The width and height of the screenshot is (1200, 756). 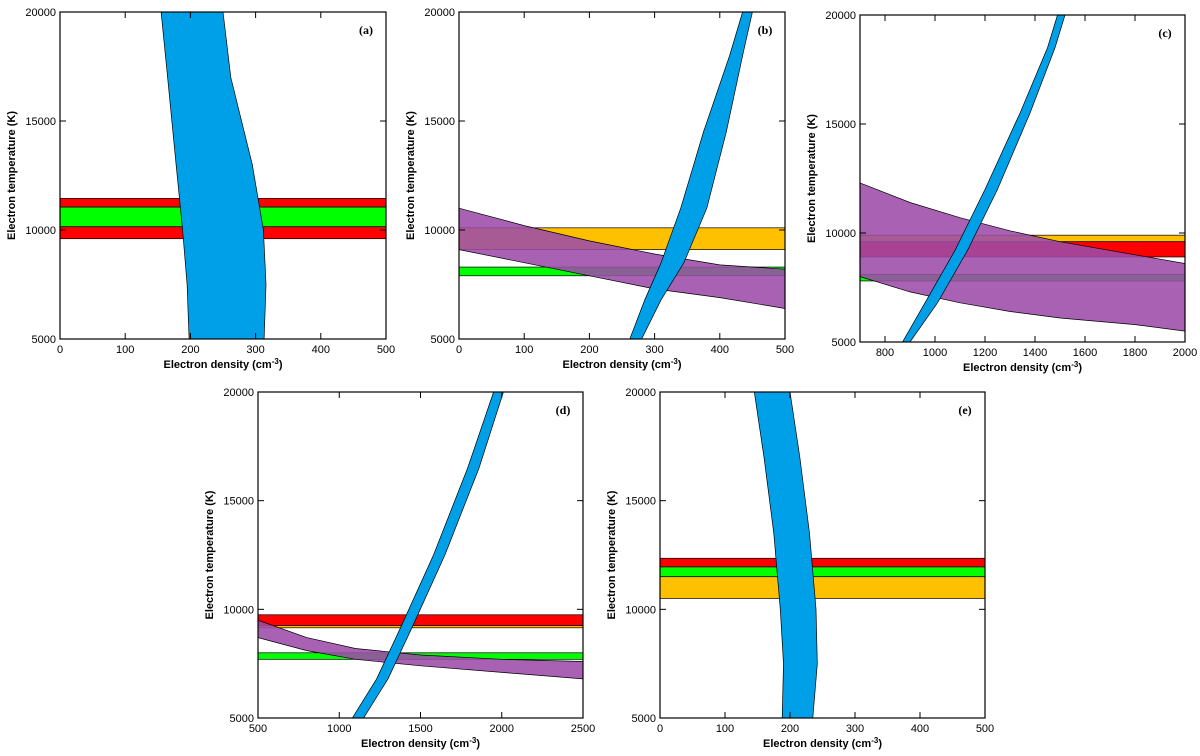 What do you see at coordinates (563, 410) in the screenshot?
I see `panel-label: (d)` at bounding box center [563, 410].